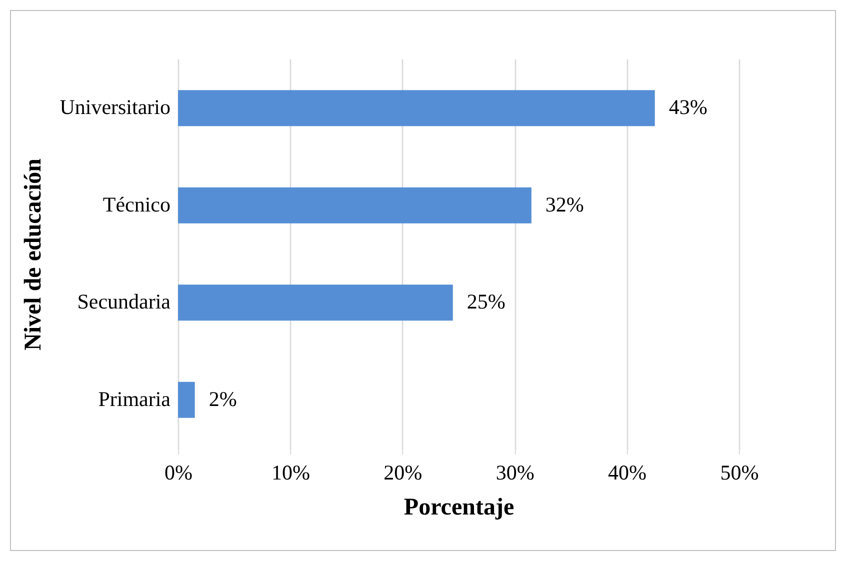 This screenshot has width=848, height=561. I want to click on x-tick-label: 40%, so click(627, 472).